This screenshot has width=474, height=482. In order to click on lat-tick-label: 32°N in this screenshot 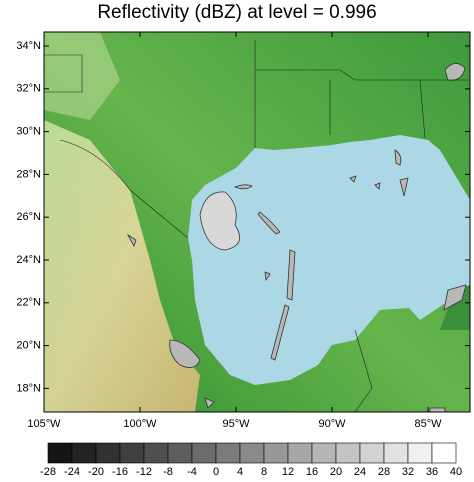, I will do `click(28, 89)`.